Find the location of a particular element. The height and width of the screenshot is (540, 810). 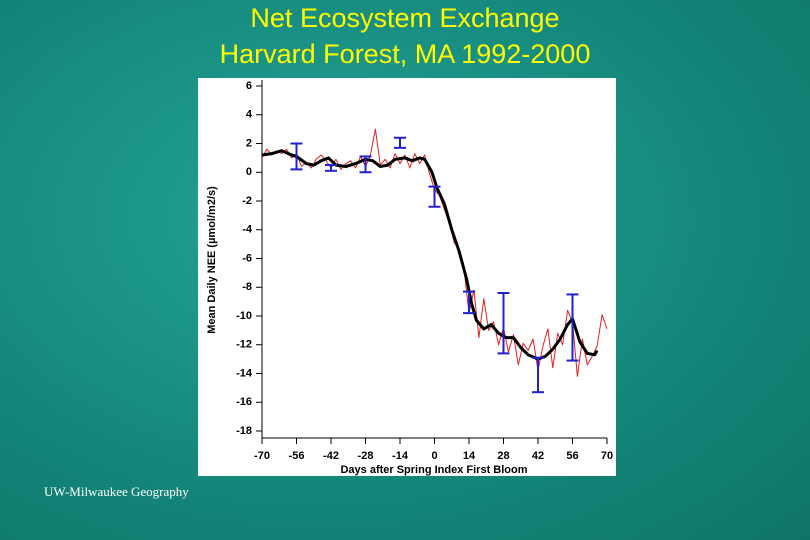

y-tick-label: -8 is located at coordinates (247, 287).